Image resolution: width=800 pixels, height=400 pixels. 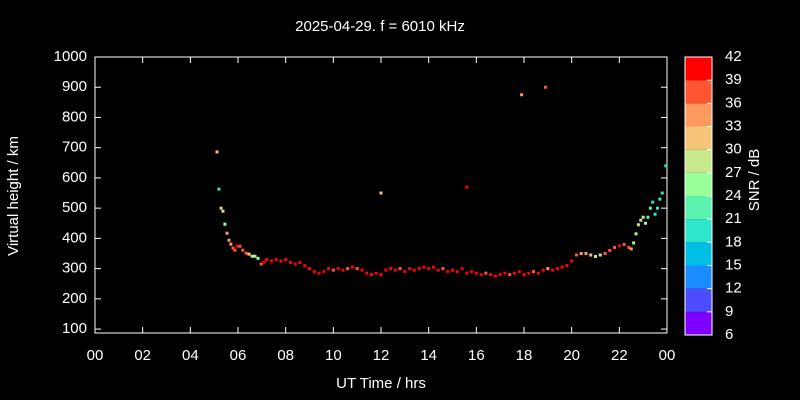 I want to click on colorbar-tick-label: 36, so click(x=733, y=102).